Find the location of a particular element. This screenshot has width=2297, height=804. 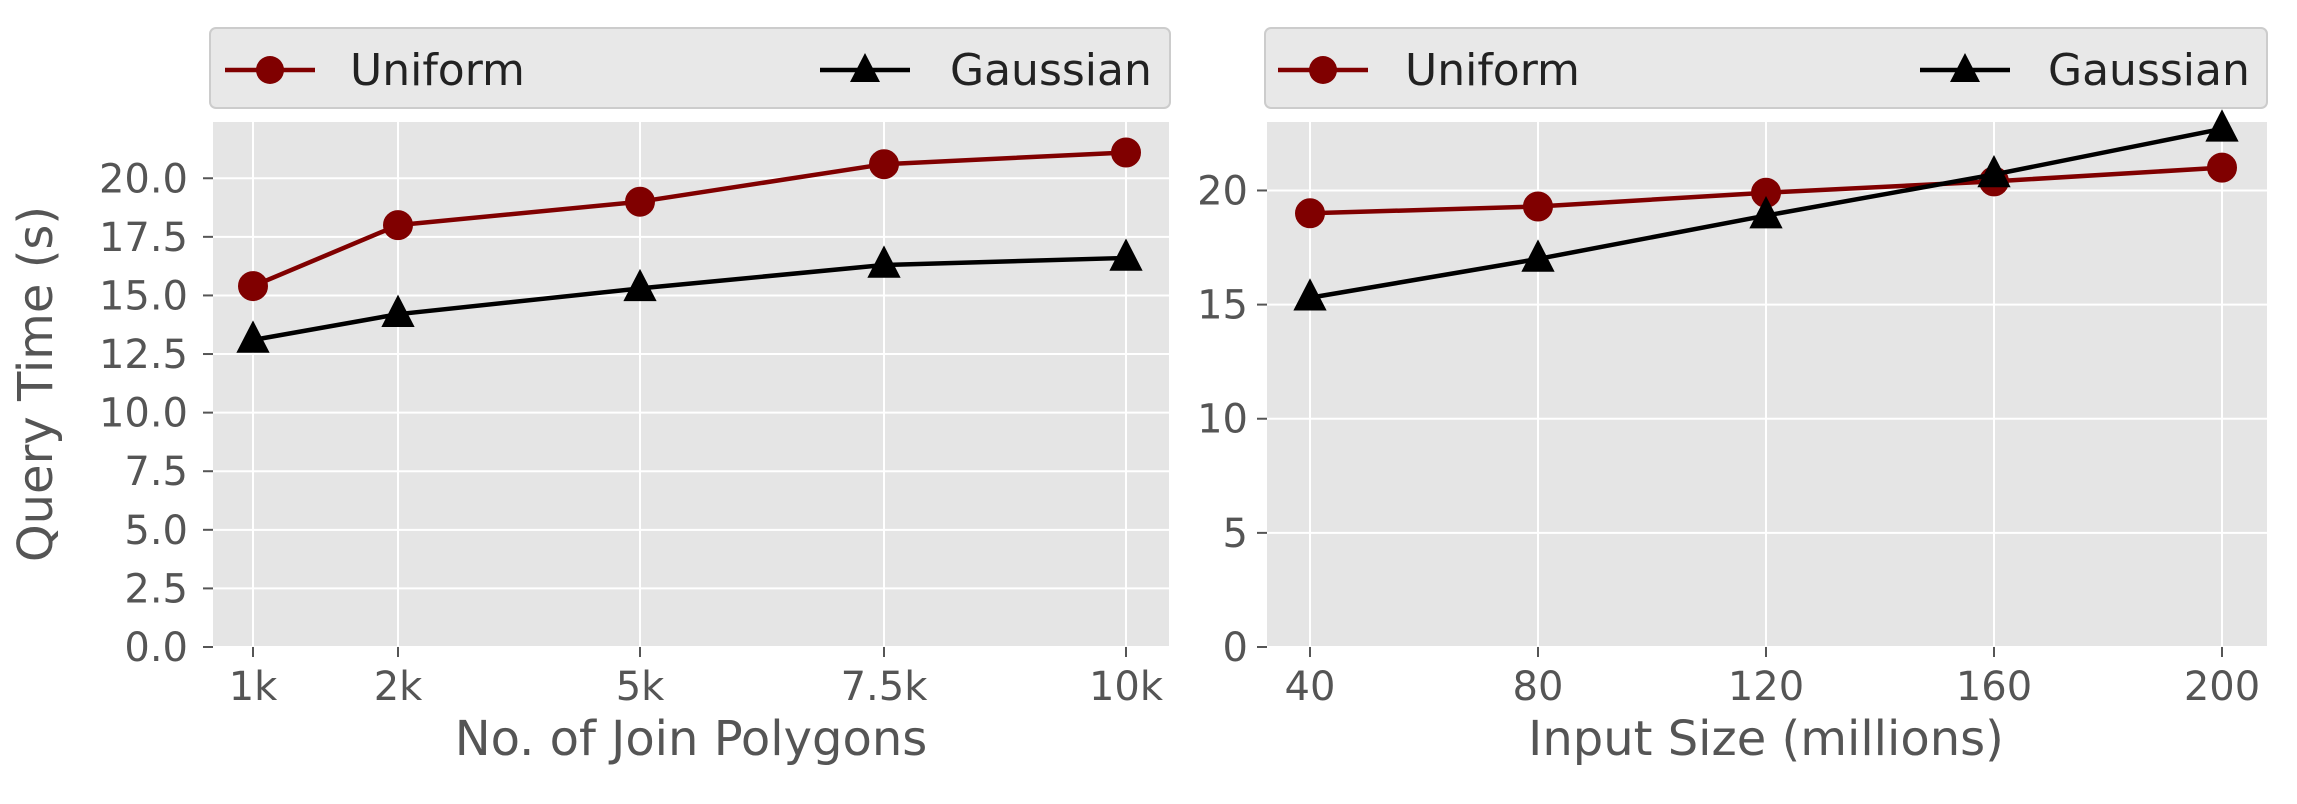

x-tick-label: 200 is located at coordinates (2222, 687).